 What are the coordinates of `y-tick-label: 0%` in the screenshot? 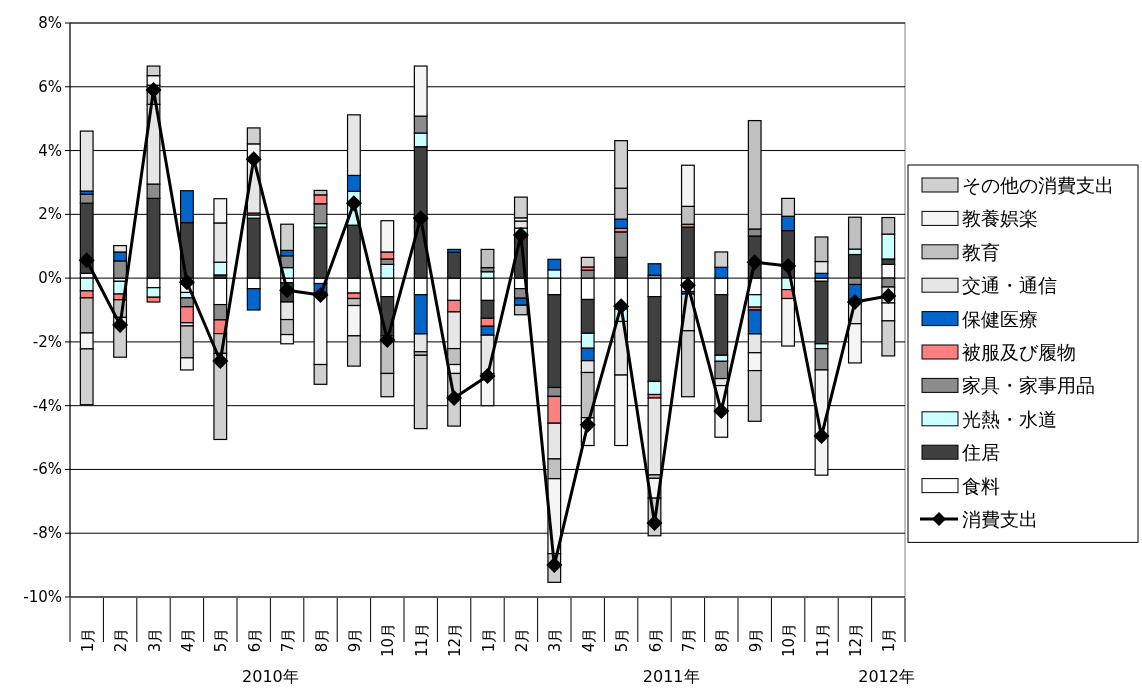 It's located at (50, 278).